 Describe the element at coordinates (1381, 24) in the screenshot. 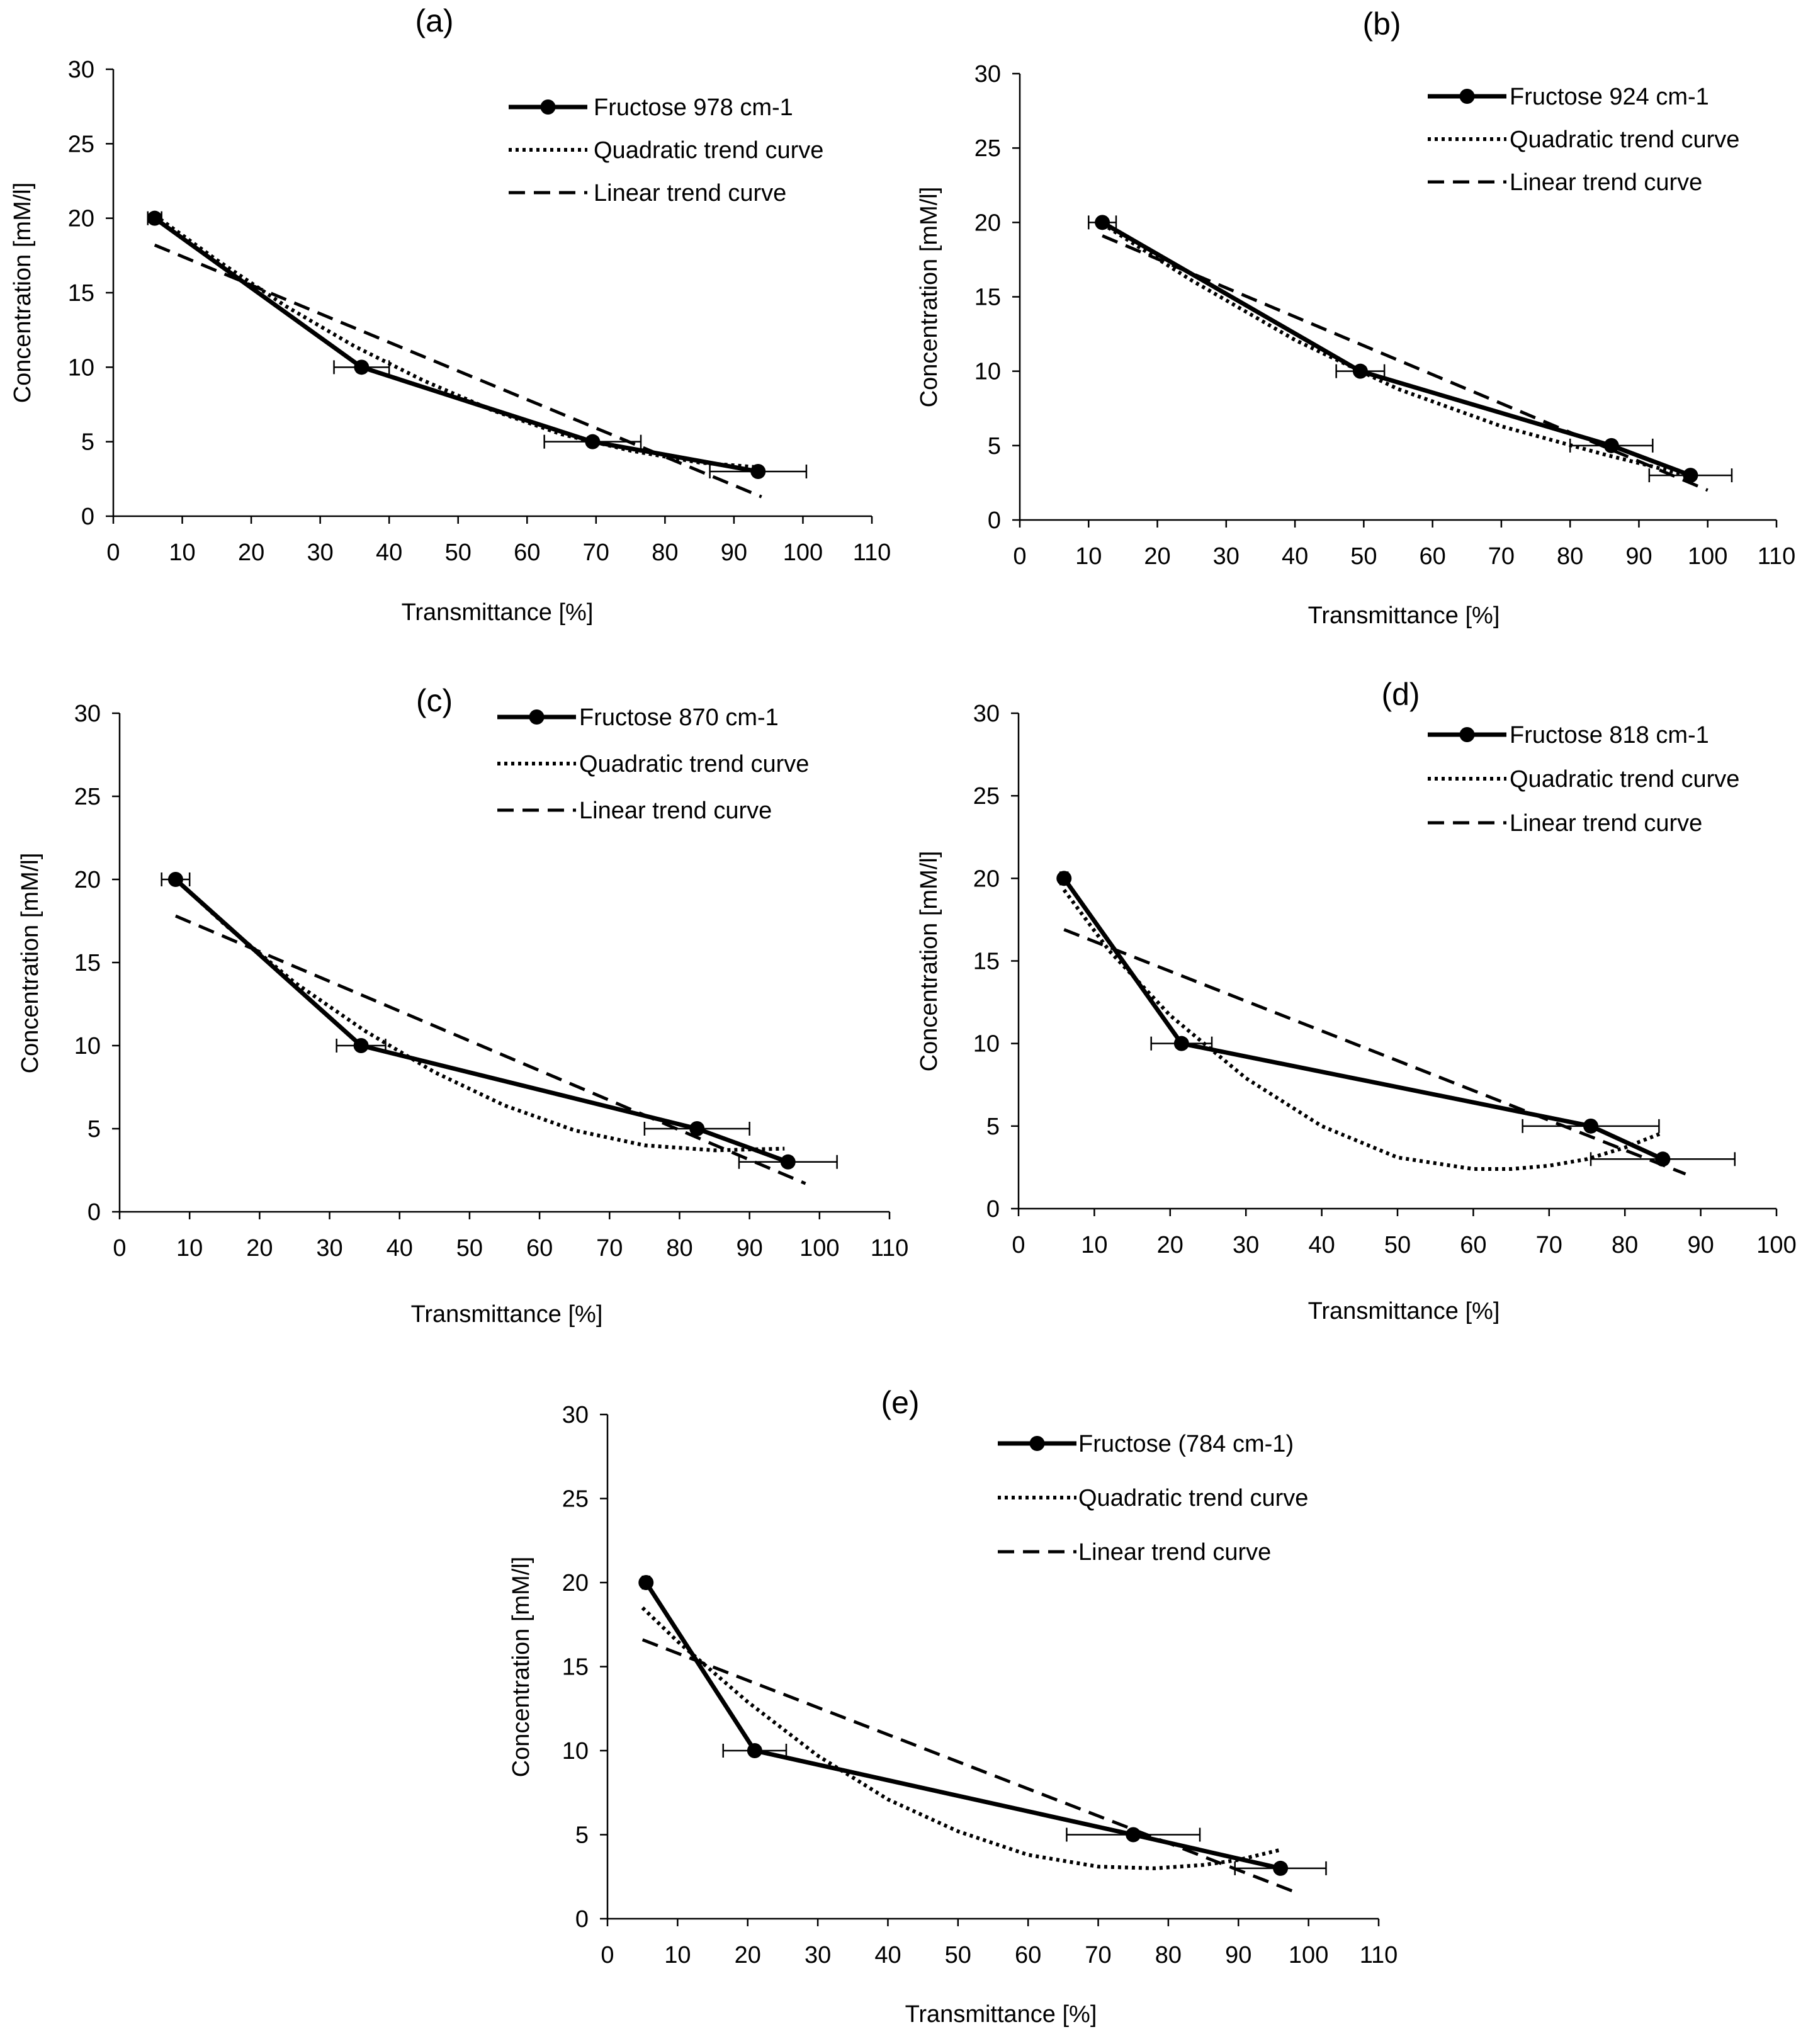

I see `panel-label: (b)` at that location.